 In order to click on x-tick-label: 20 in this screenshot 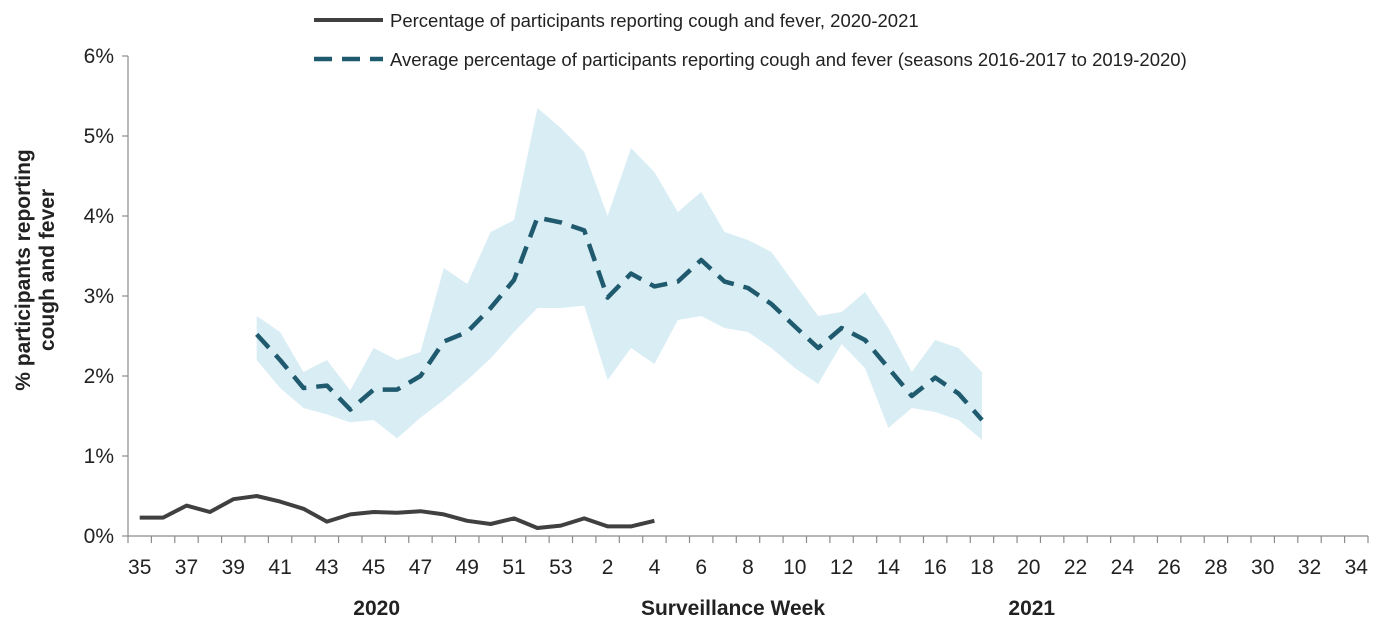, I will do `click(1028, 567)`.